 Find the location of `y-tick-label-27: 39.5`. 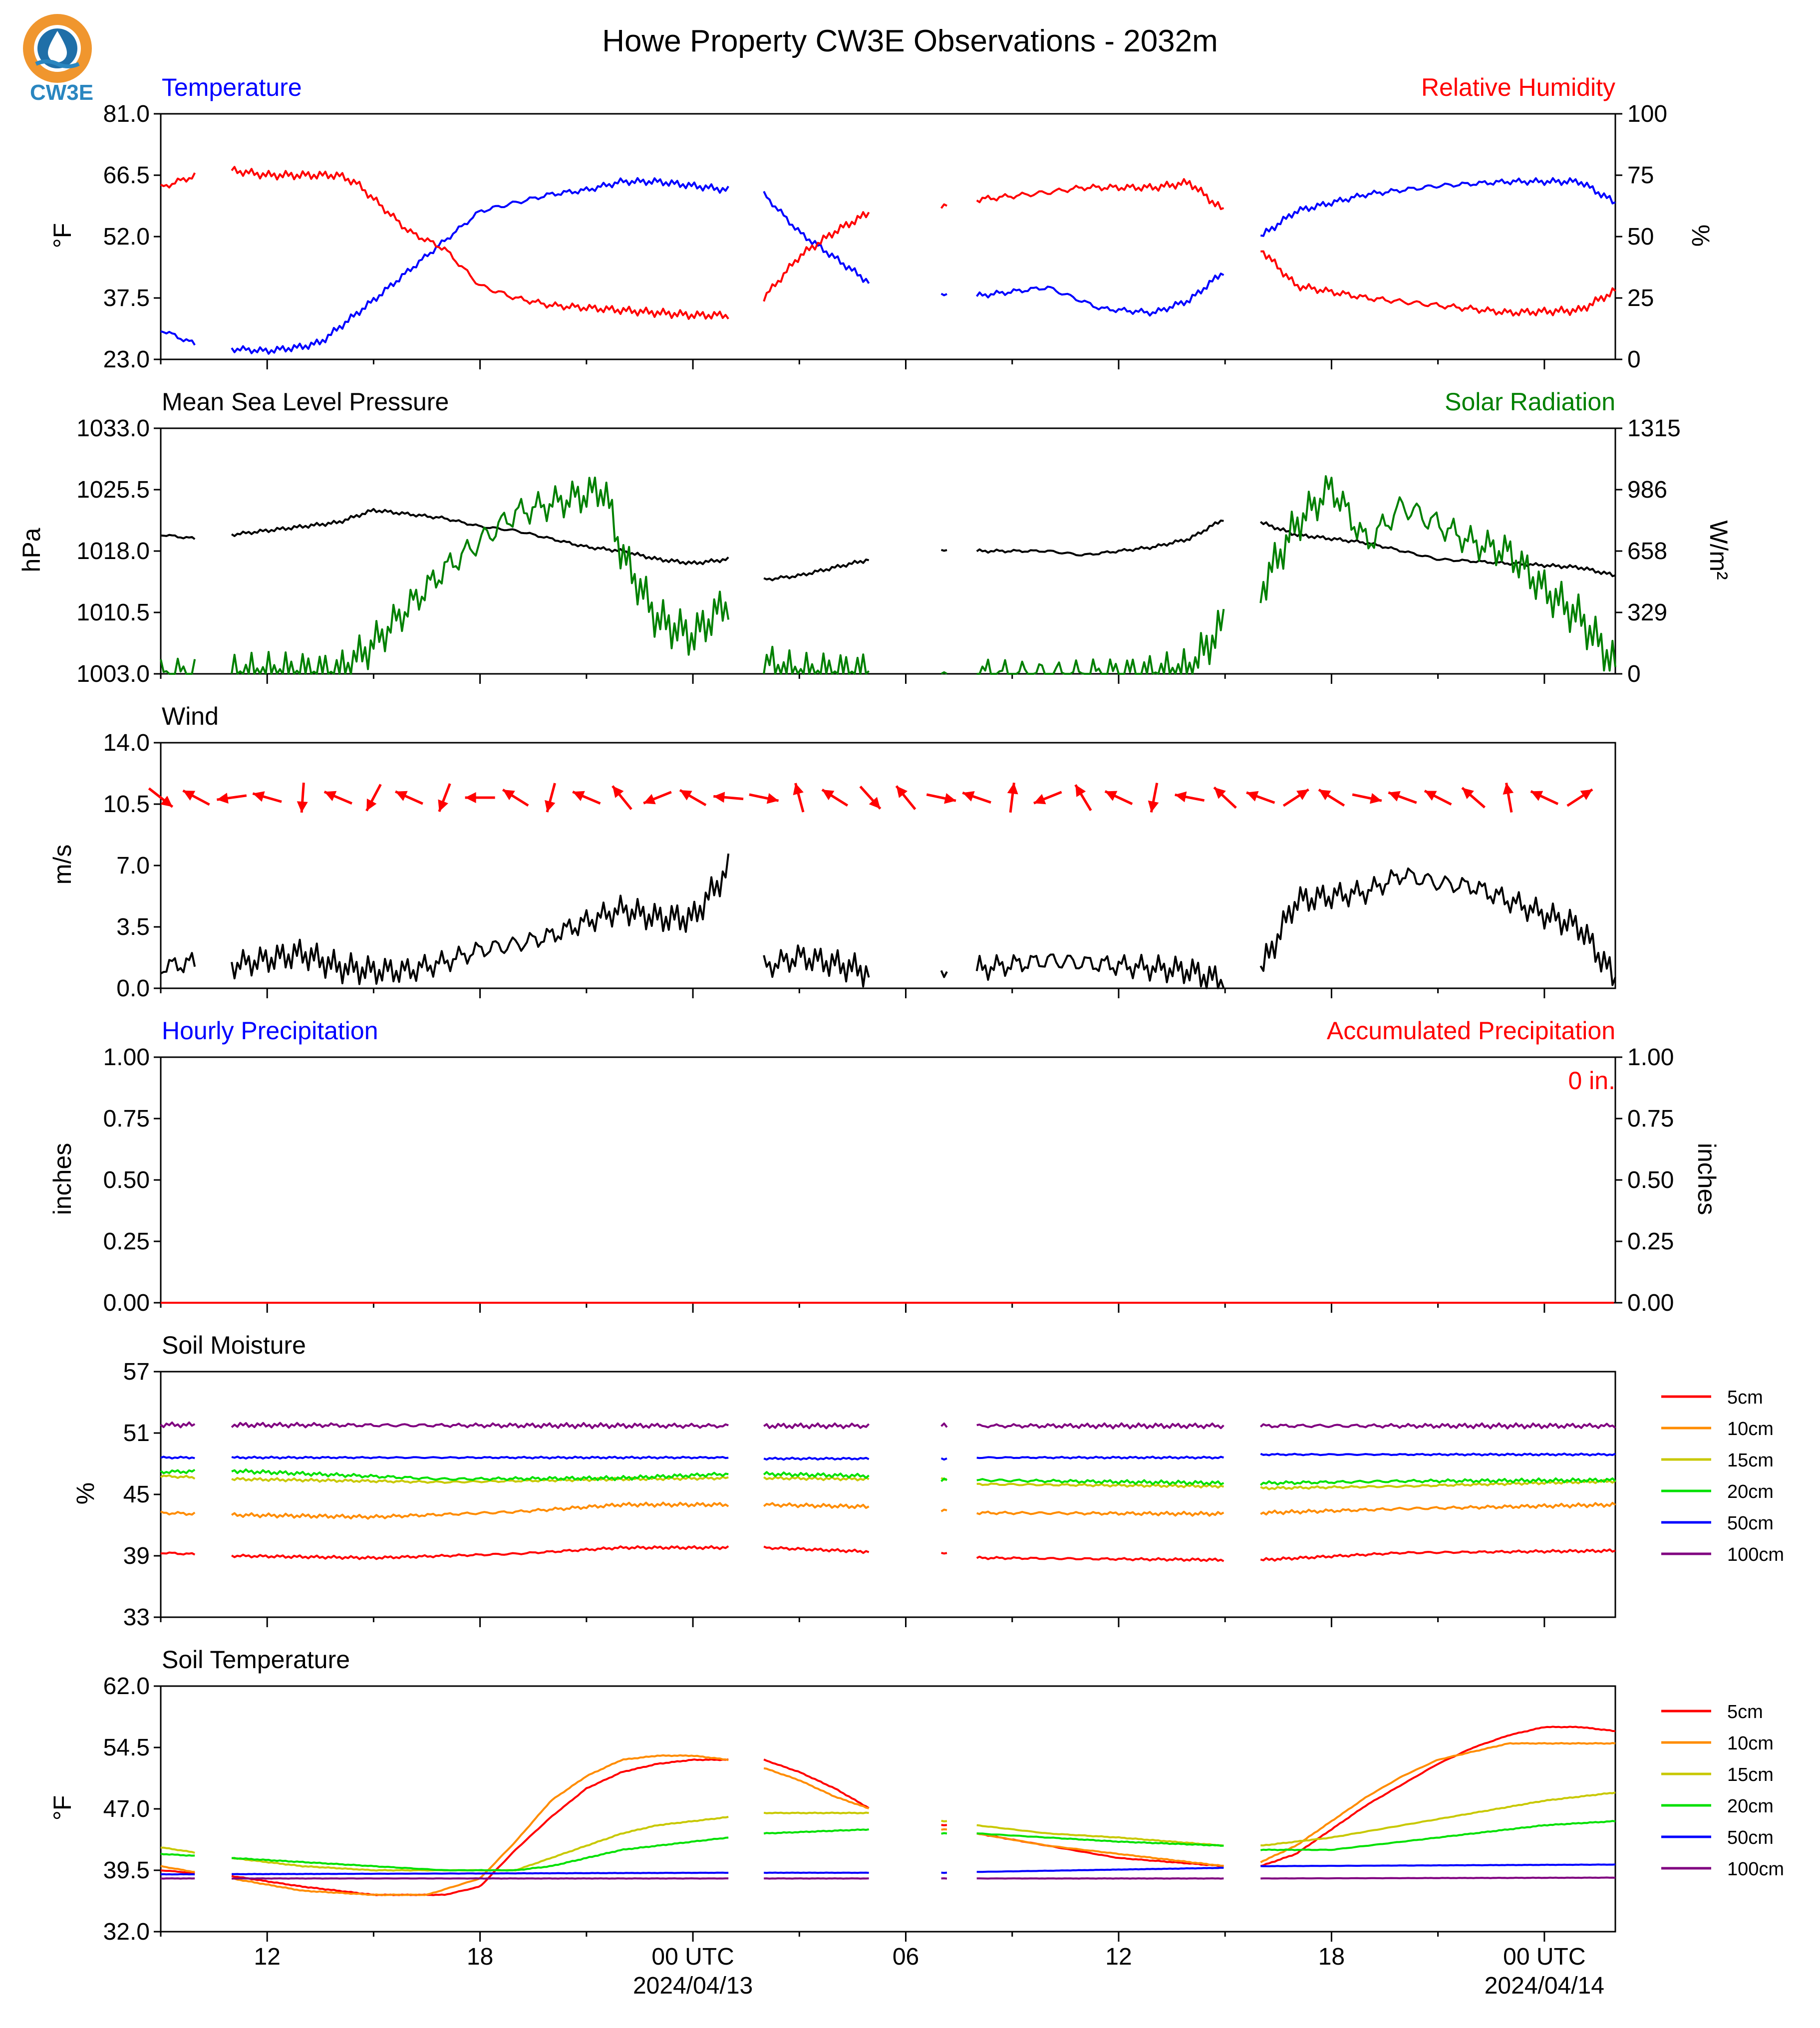

y-tick-label-27: 39.5 is located at coordinates (126, 1870).